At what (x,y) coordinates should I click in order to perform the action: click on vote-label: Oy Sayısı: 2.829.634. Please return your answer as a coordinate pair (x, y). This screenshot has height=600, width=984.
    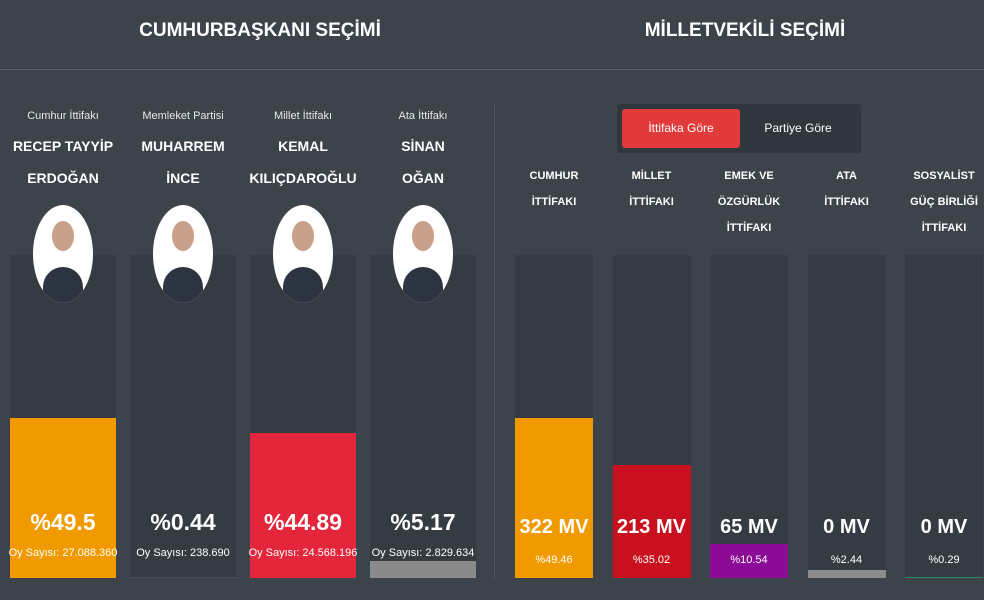
    Looking at the image, I should click on (423, 553).